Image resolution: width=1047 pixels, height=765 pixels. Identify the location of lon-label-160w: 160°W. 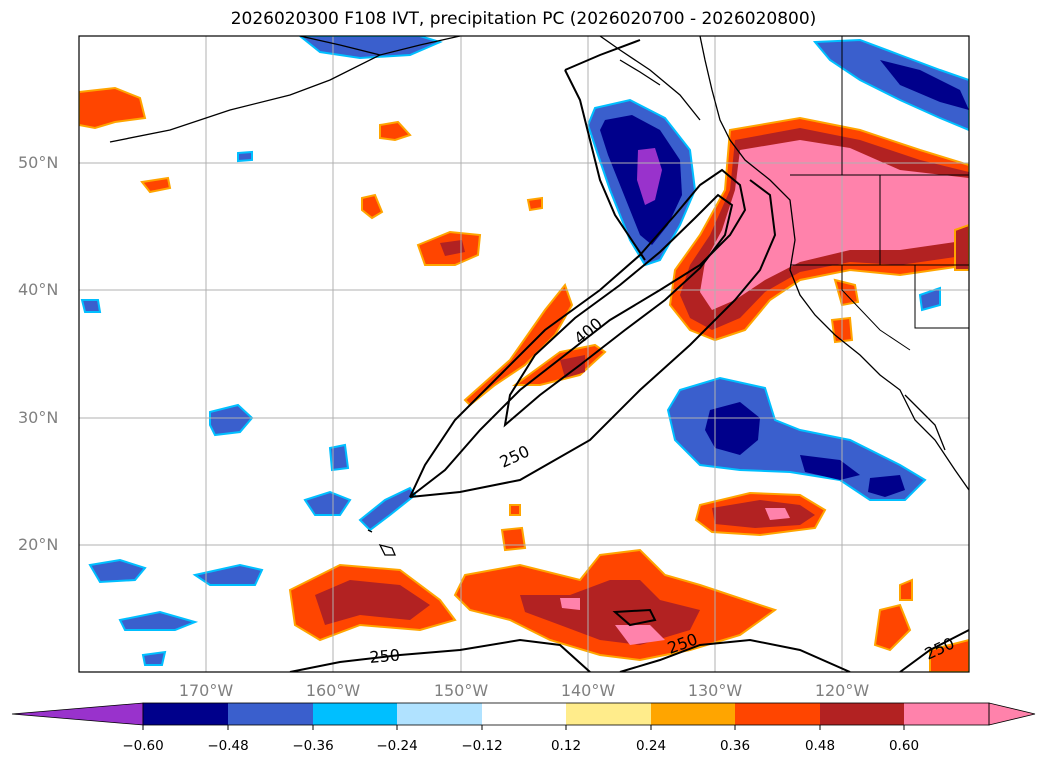
(333, 690).